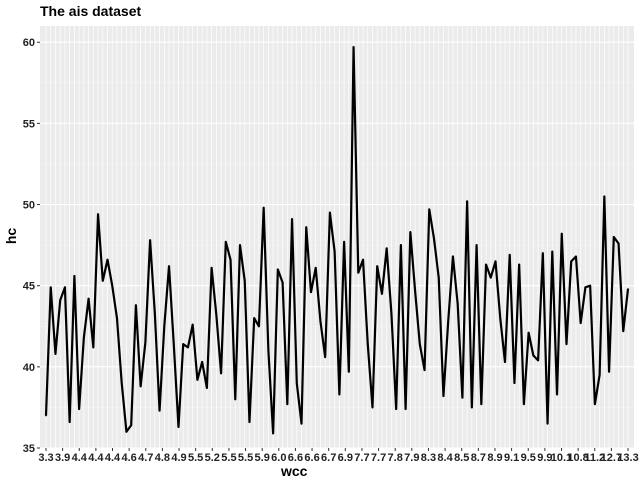 The image size is (640, 480). I want to click on x-tick-label: 5.2, so click(212, 458).